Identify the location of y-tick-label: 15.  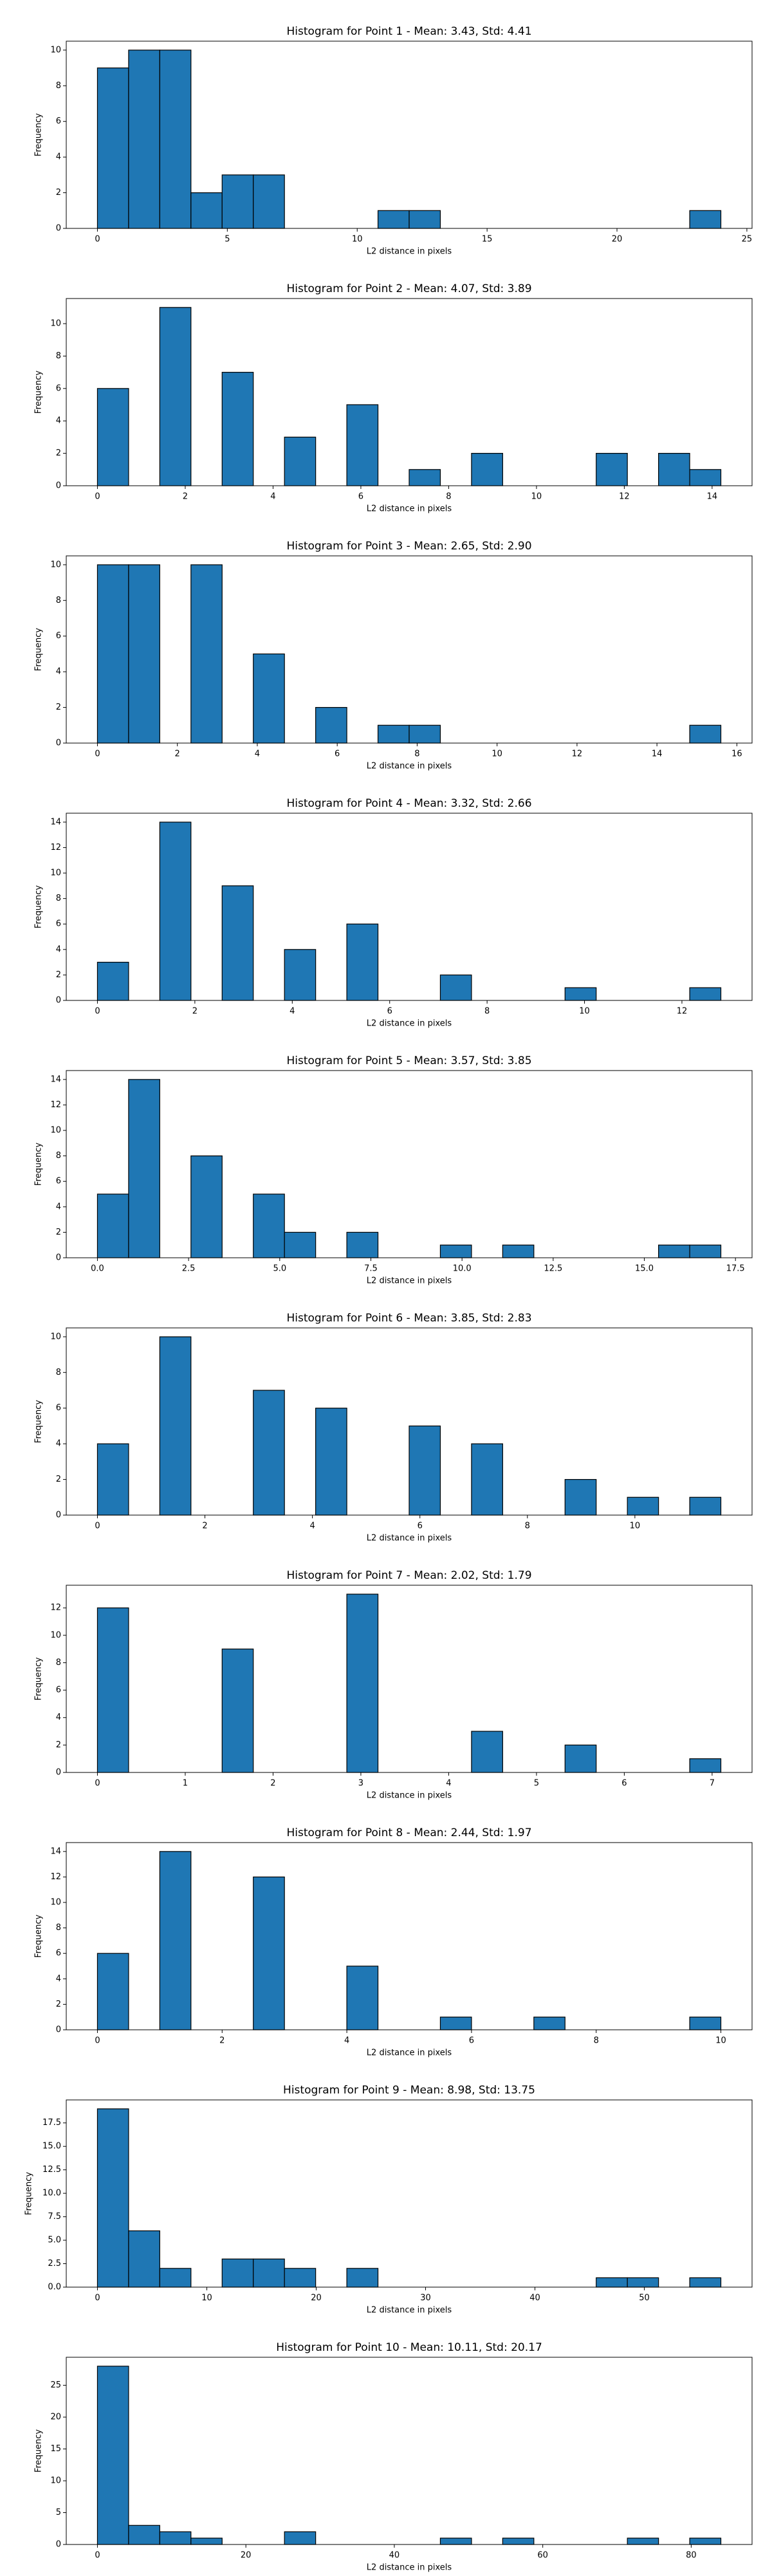
(55, 2449).